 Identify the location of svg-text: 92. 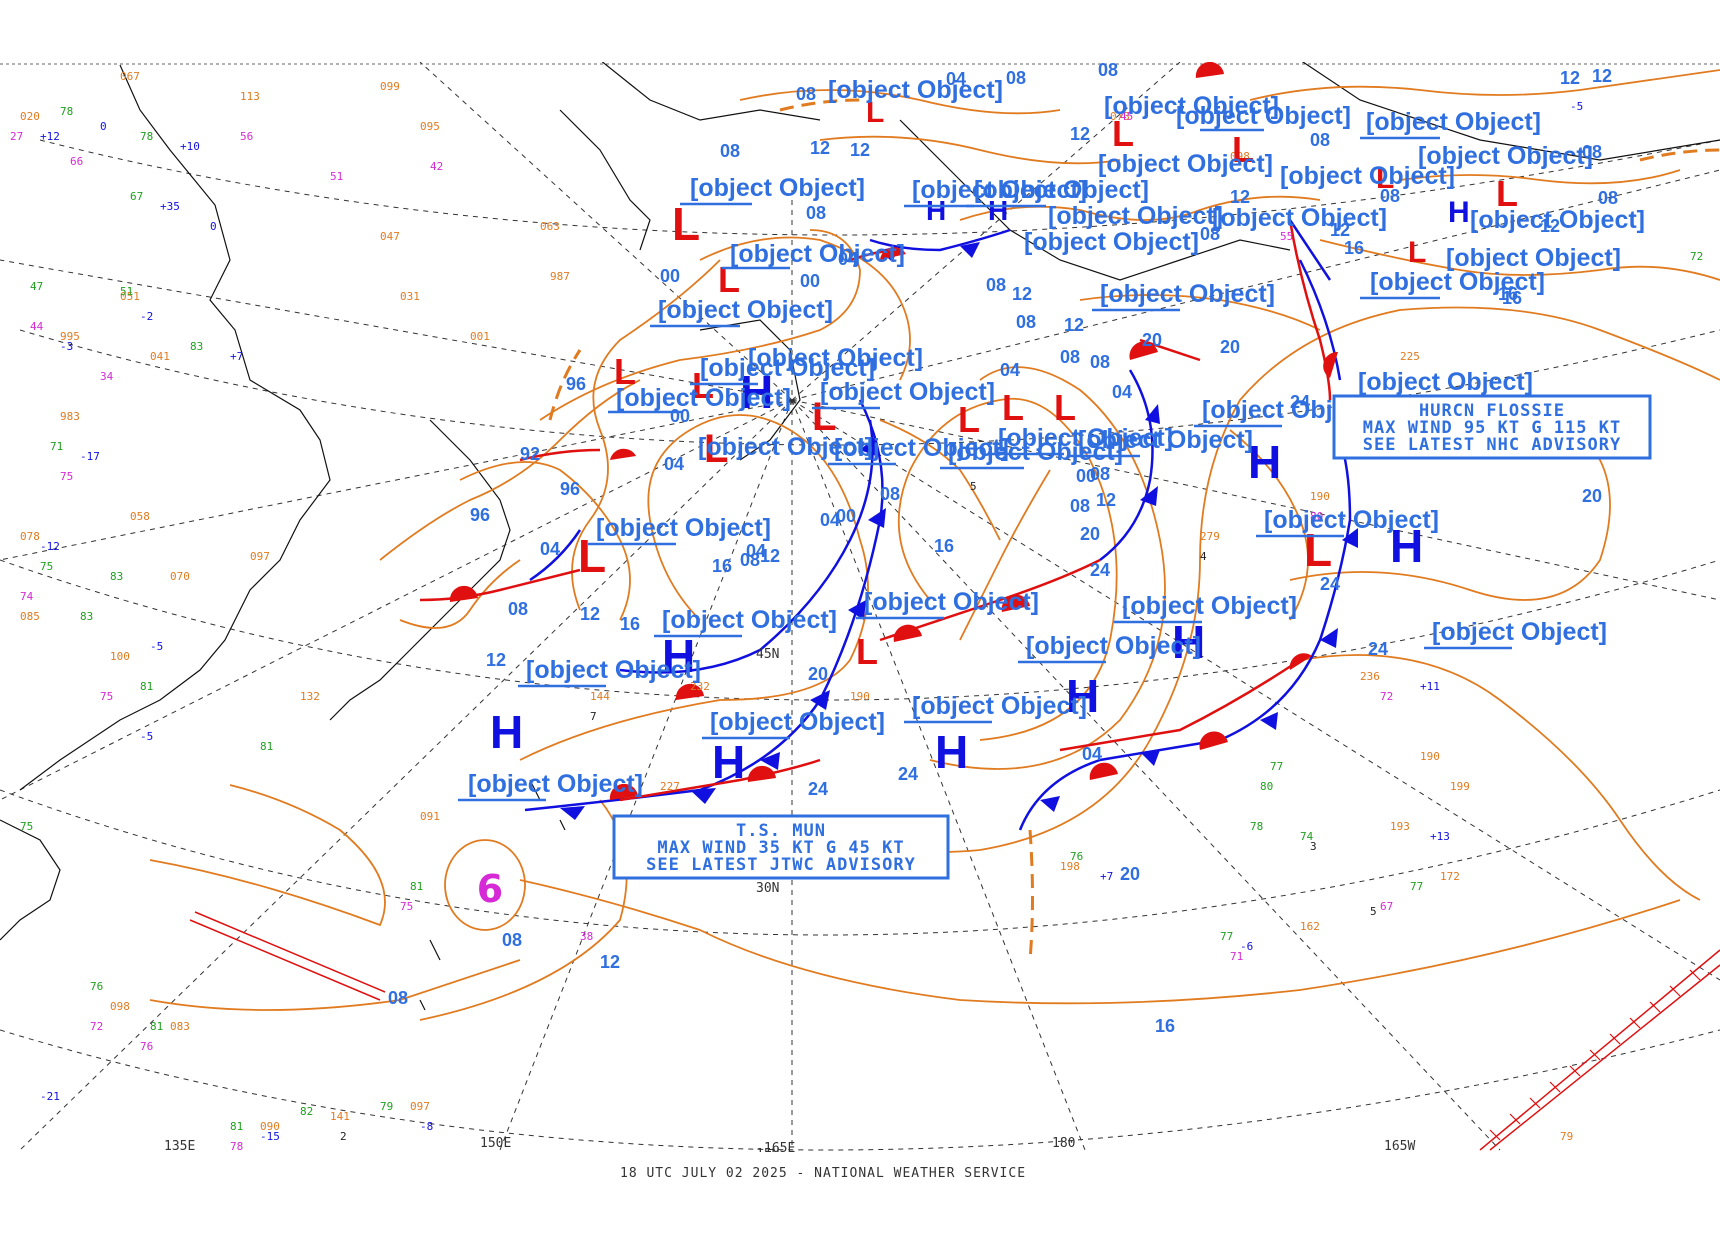
(530, 454).